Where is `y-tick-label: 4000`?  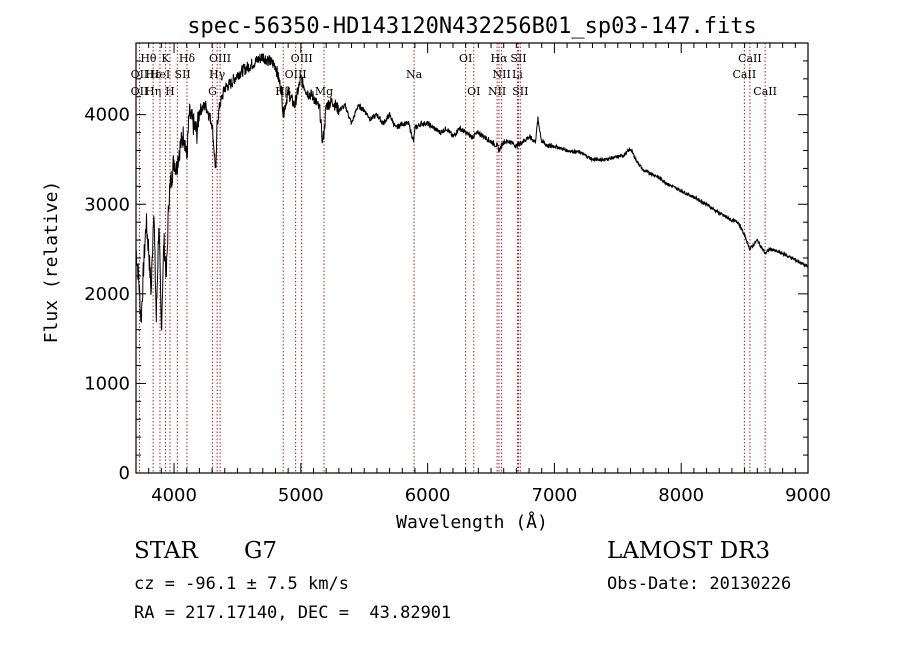
y-tick-label: 4000 is located at coordinates (107, 115).